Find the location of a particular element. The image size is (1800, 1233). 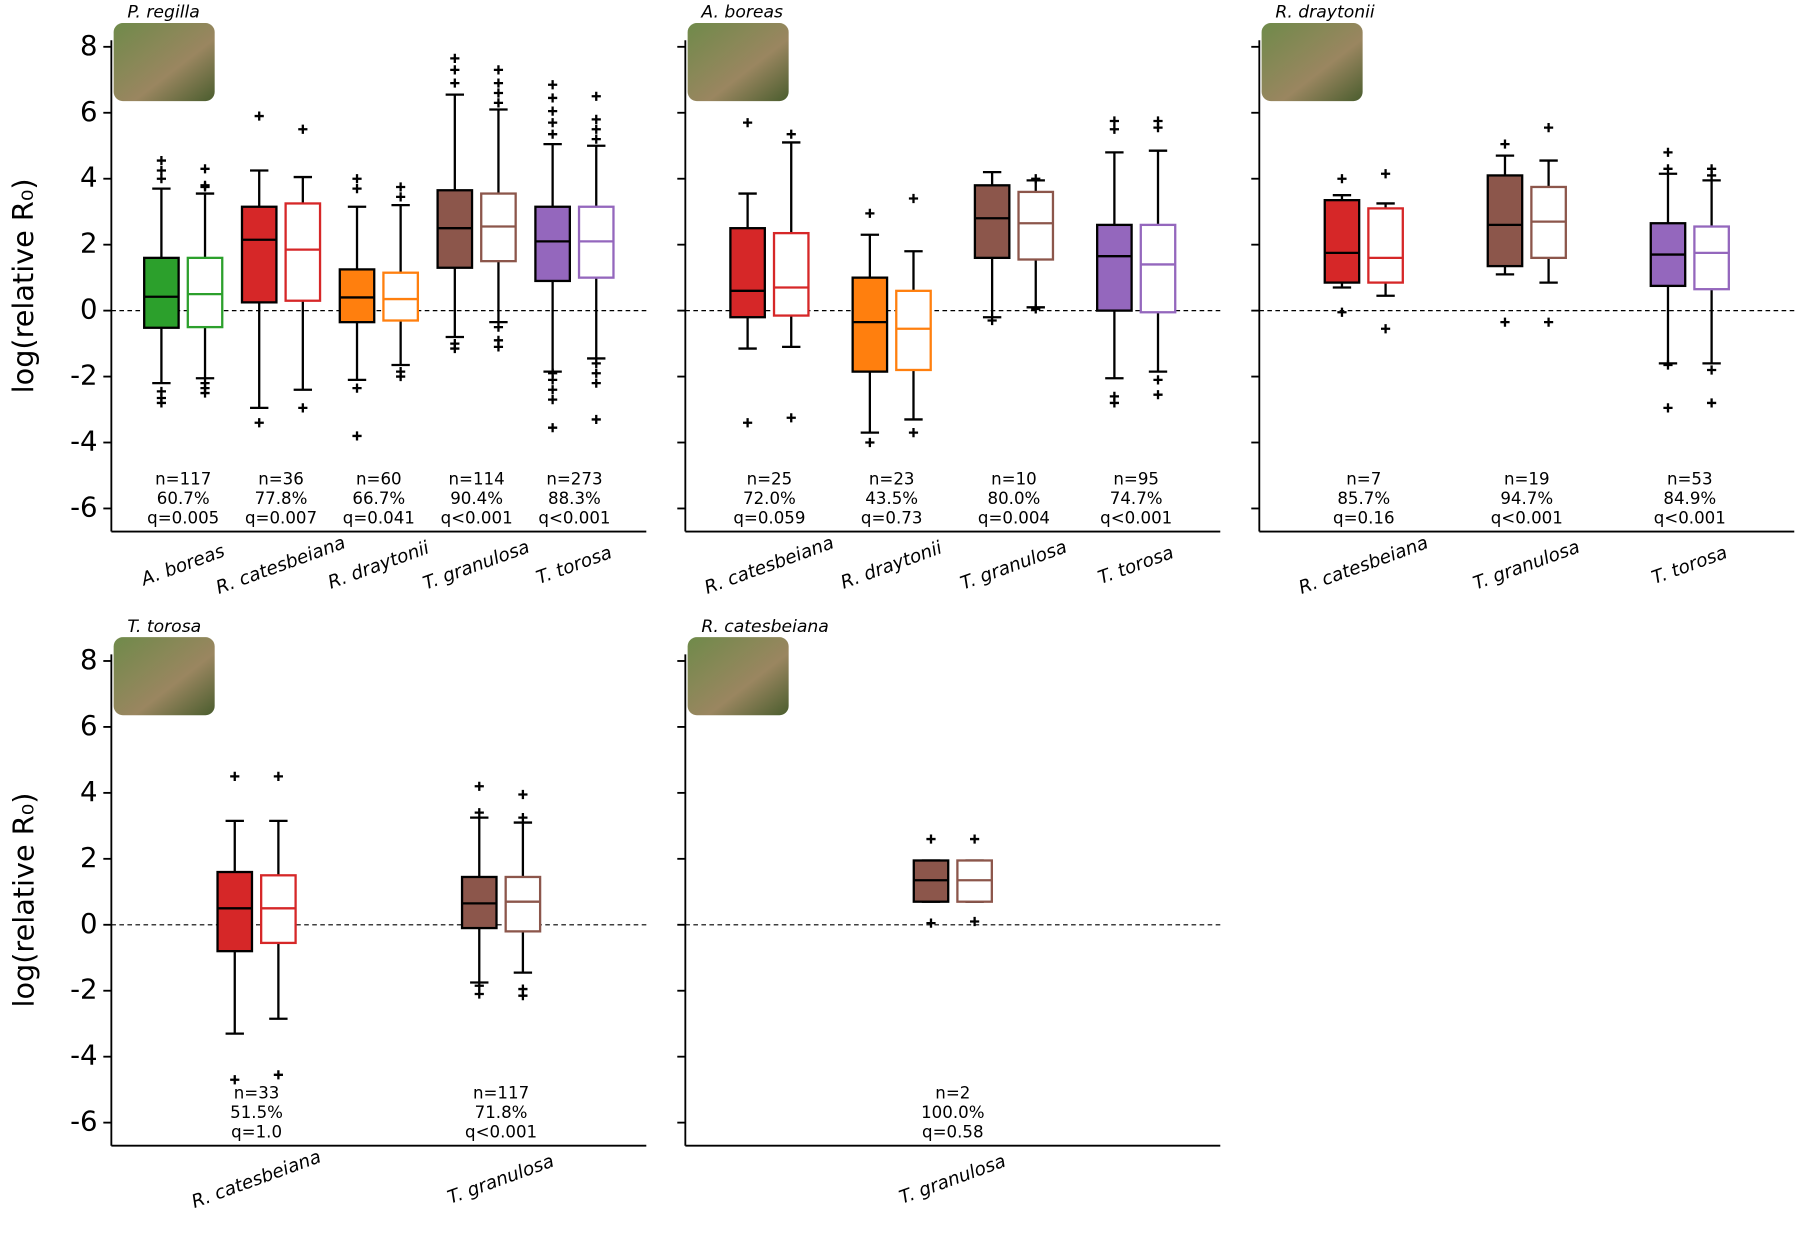

annotation: 85.7% is located at coordinates (1363, 498).